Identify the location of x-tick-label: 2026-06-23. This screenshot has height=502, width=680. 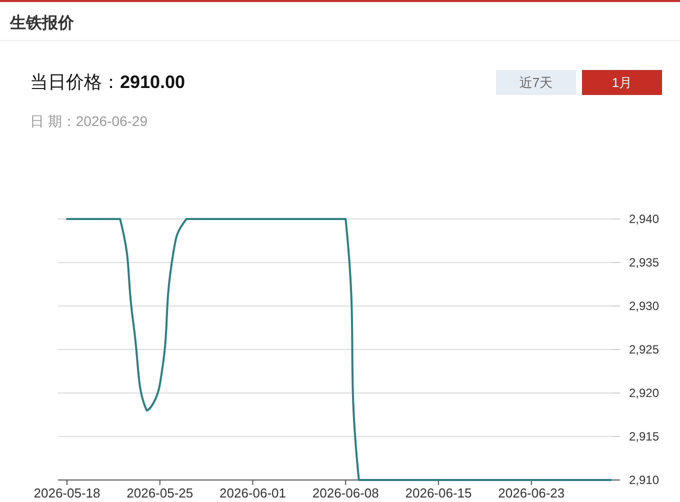
(531, 493).